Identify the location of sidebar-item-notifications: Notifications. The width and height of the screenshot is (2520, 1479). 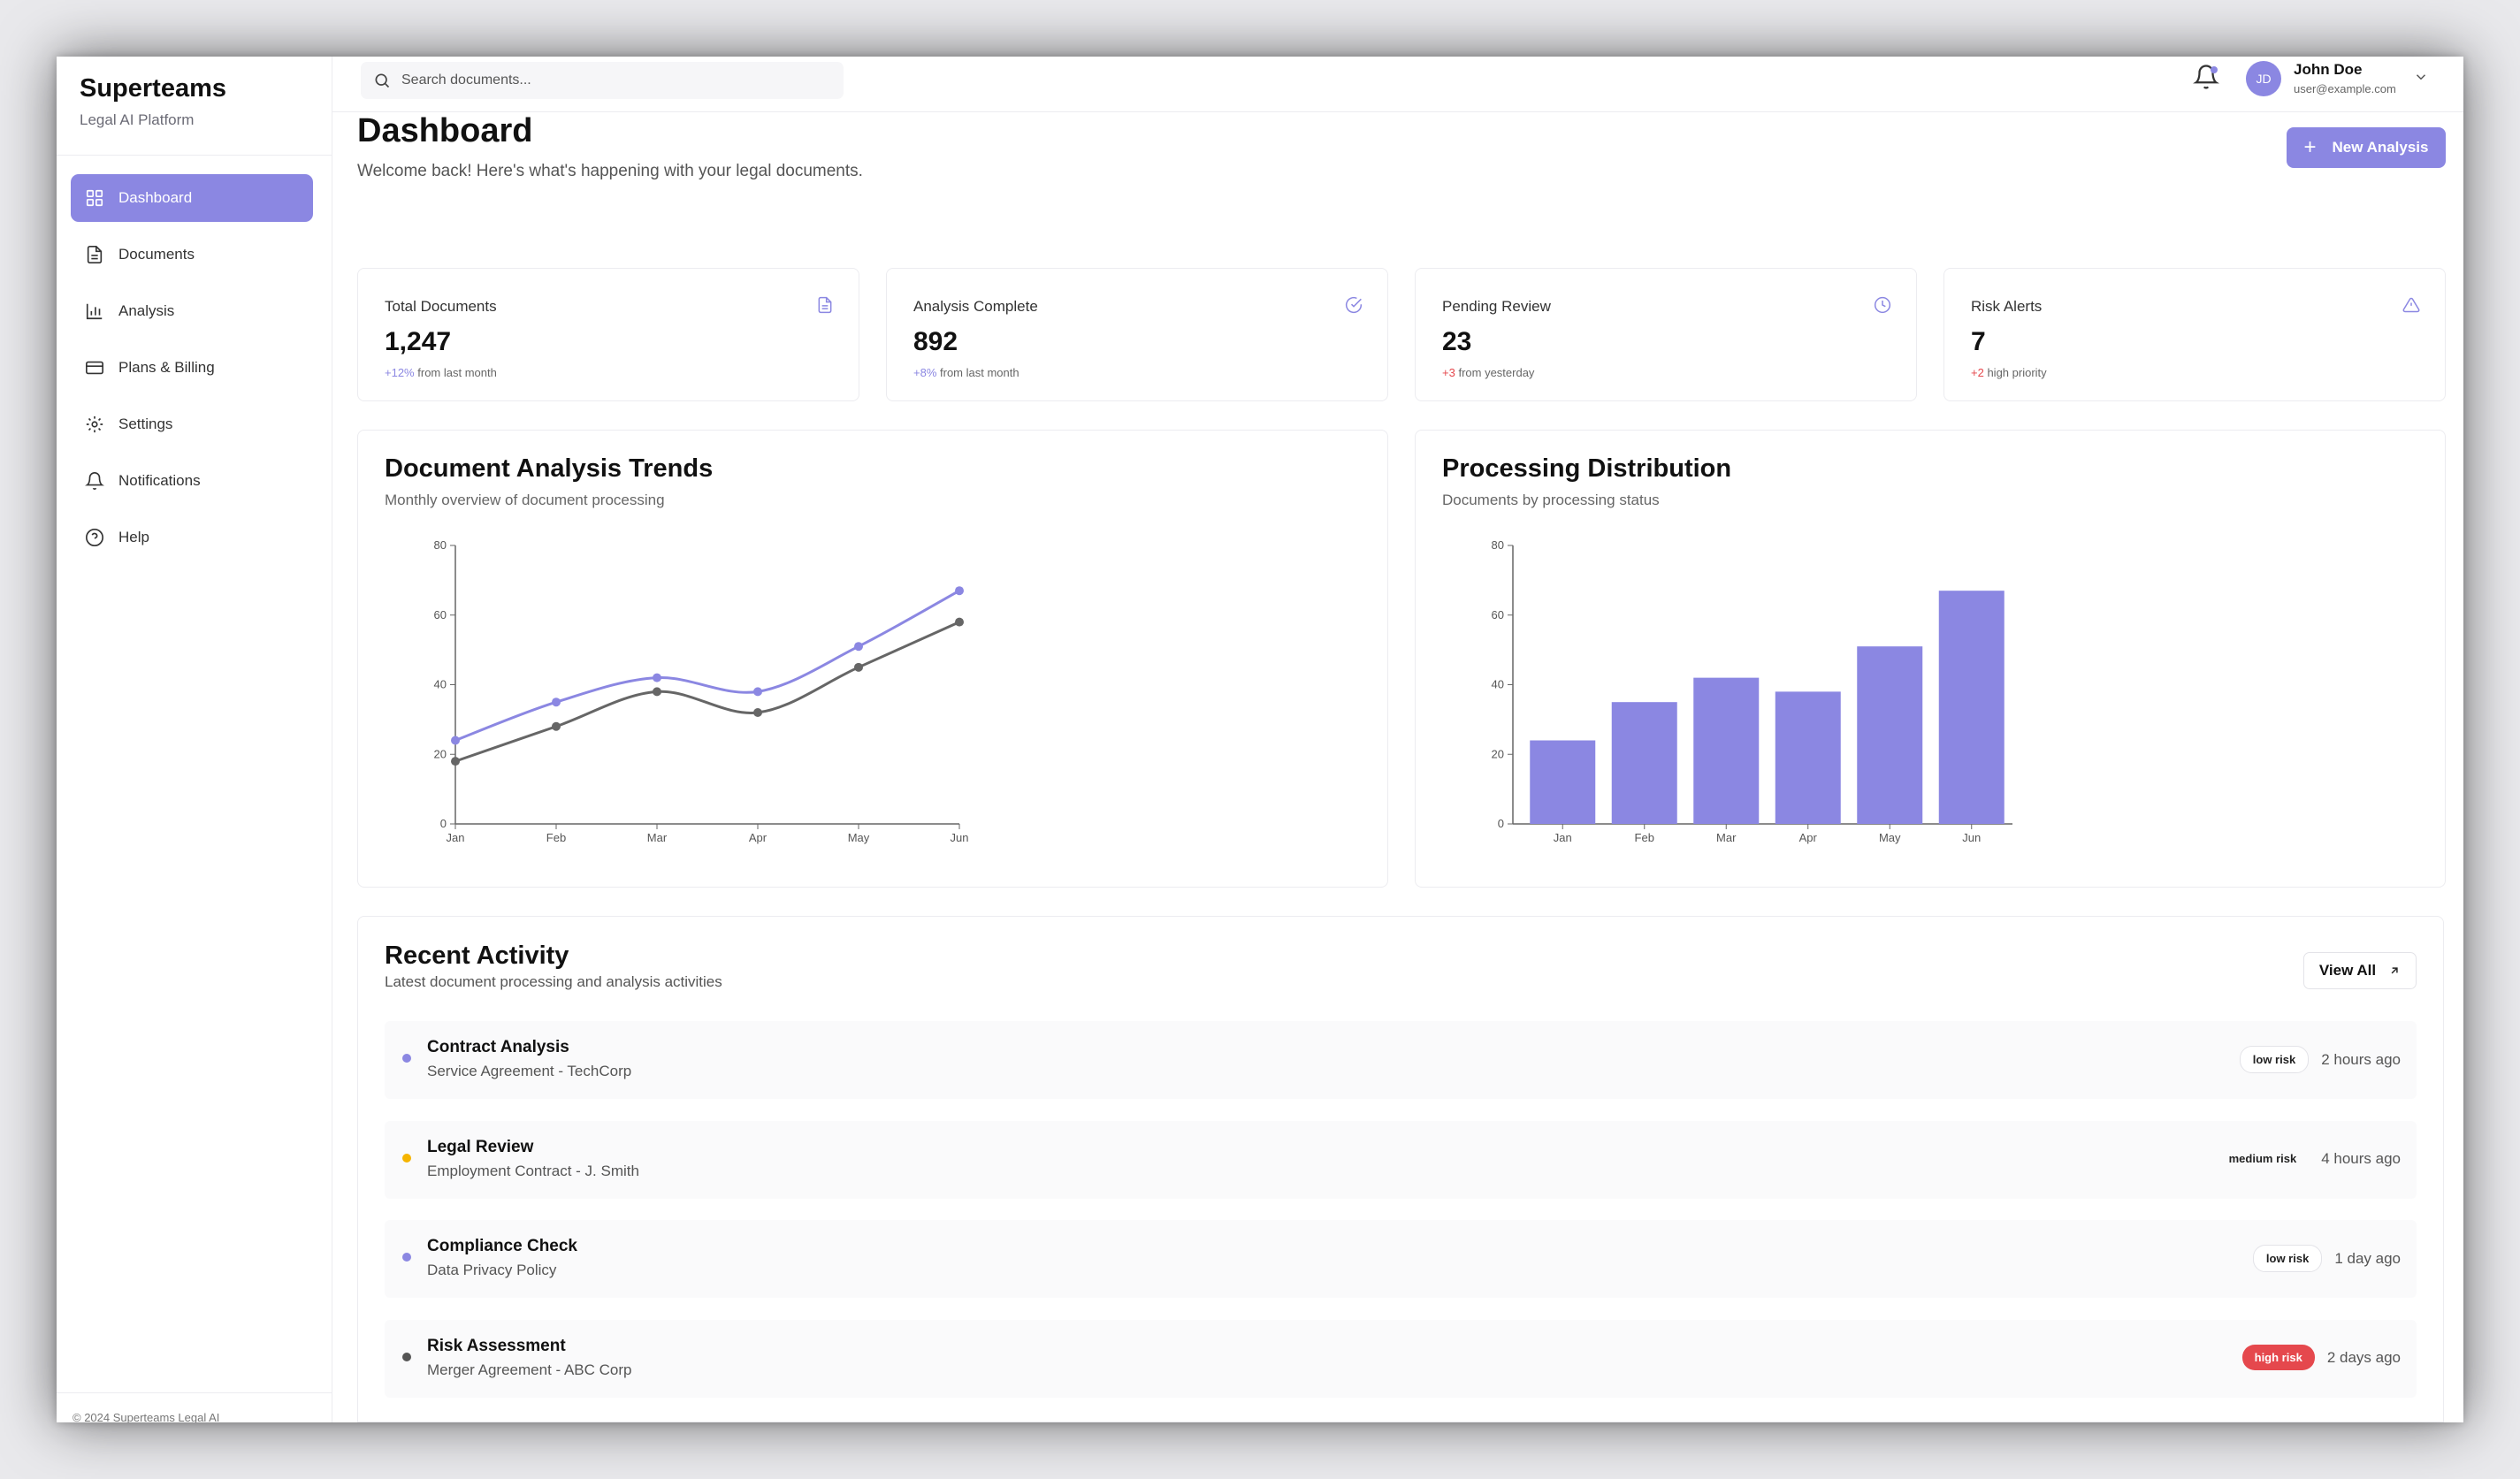
(192, 481).